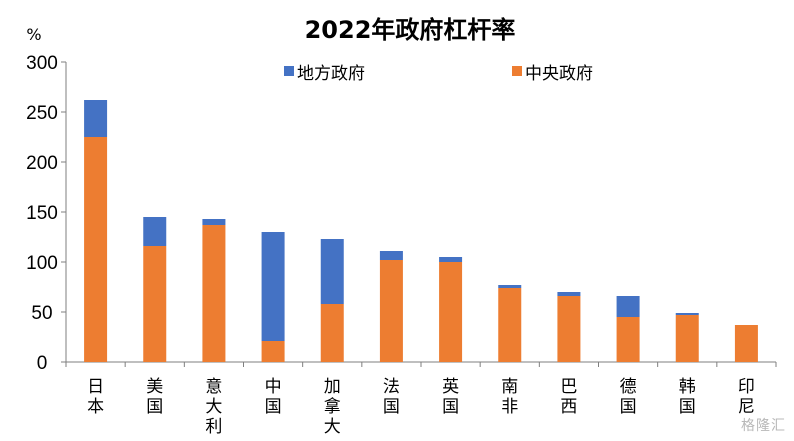  What do you see at coordinates (33, 34) in the screenshot?
I see `y-axis-unit-label: %` at bounding box center [33, 34].